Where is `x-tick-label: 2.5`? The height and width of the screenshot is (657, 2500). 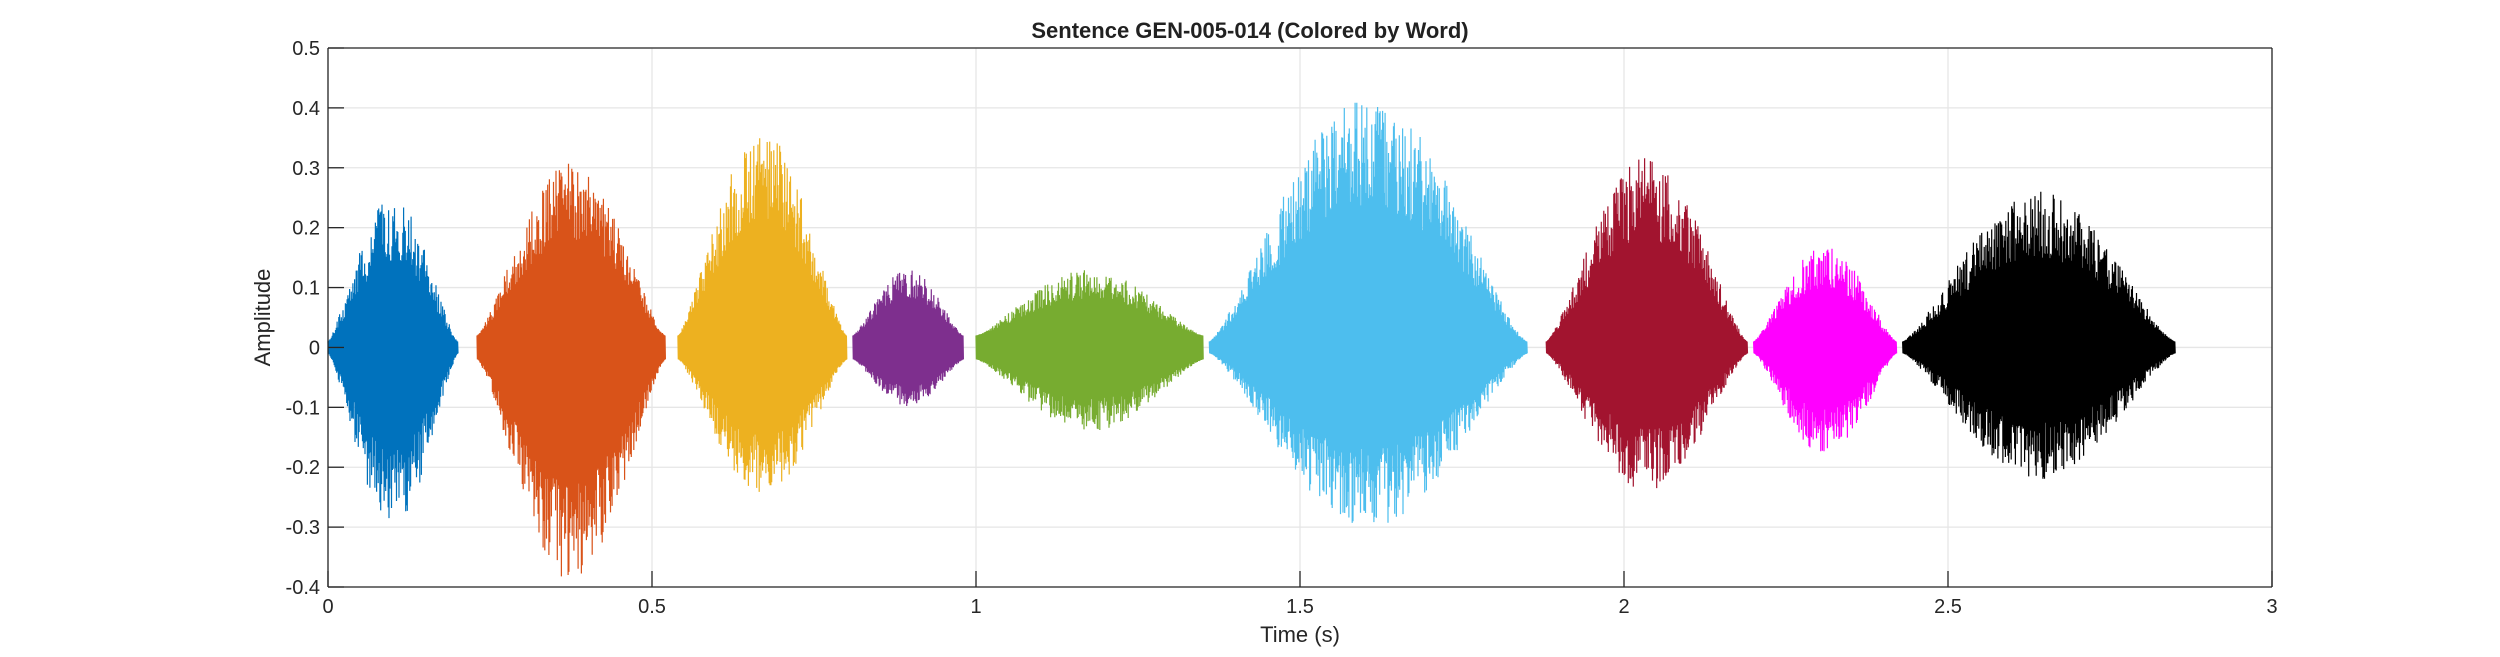 x-tick-label: 2.5 is located at coordinates (1948, 607).